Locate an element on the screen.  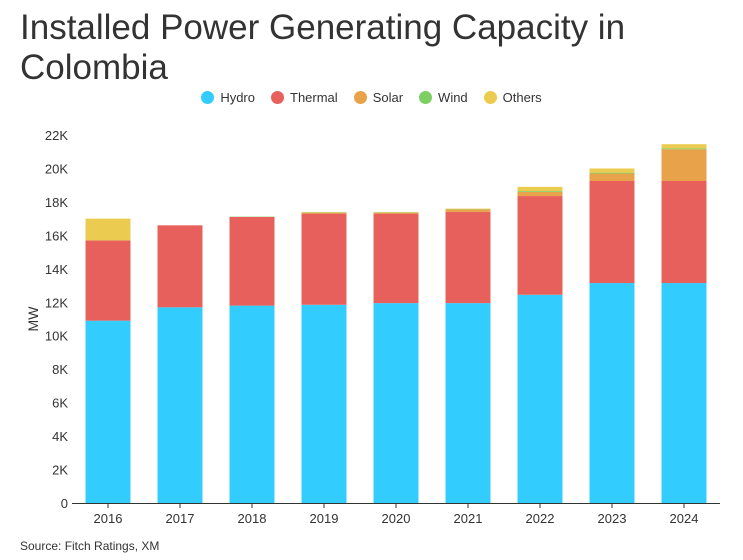
bar-others-2020 is located at coordinates (396, 212).